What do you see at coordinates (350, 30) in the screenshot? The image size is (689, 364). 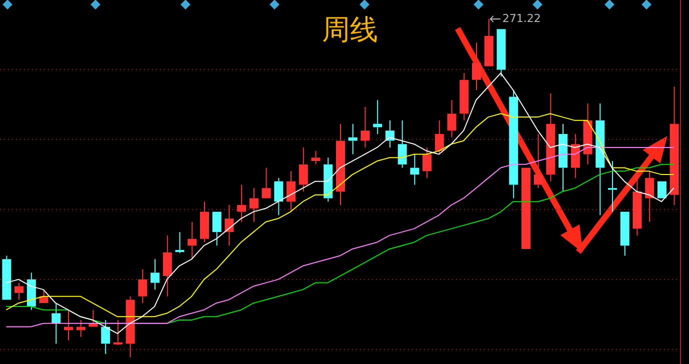 I see `chart-title: 周线` at bounding box center [350, 30].